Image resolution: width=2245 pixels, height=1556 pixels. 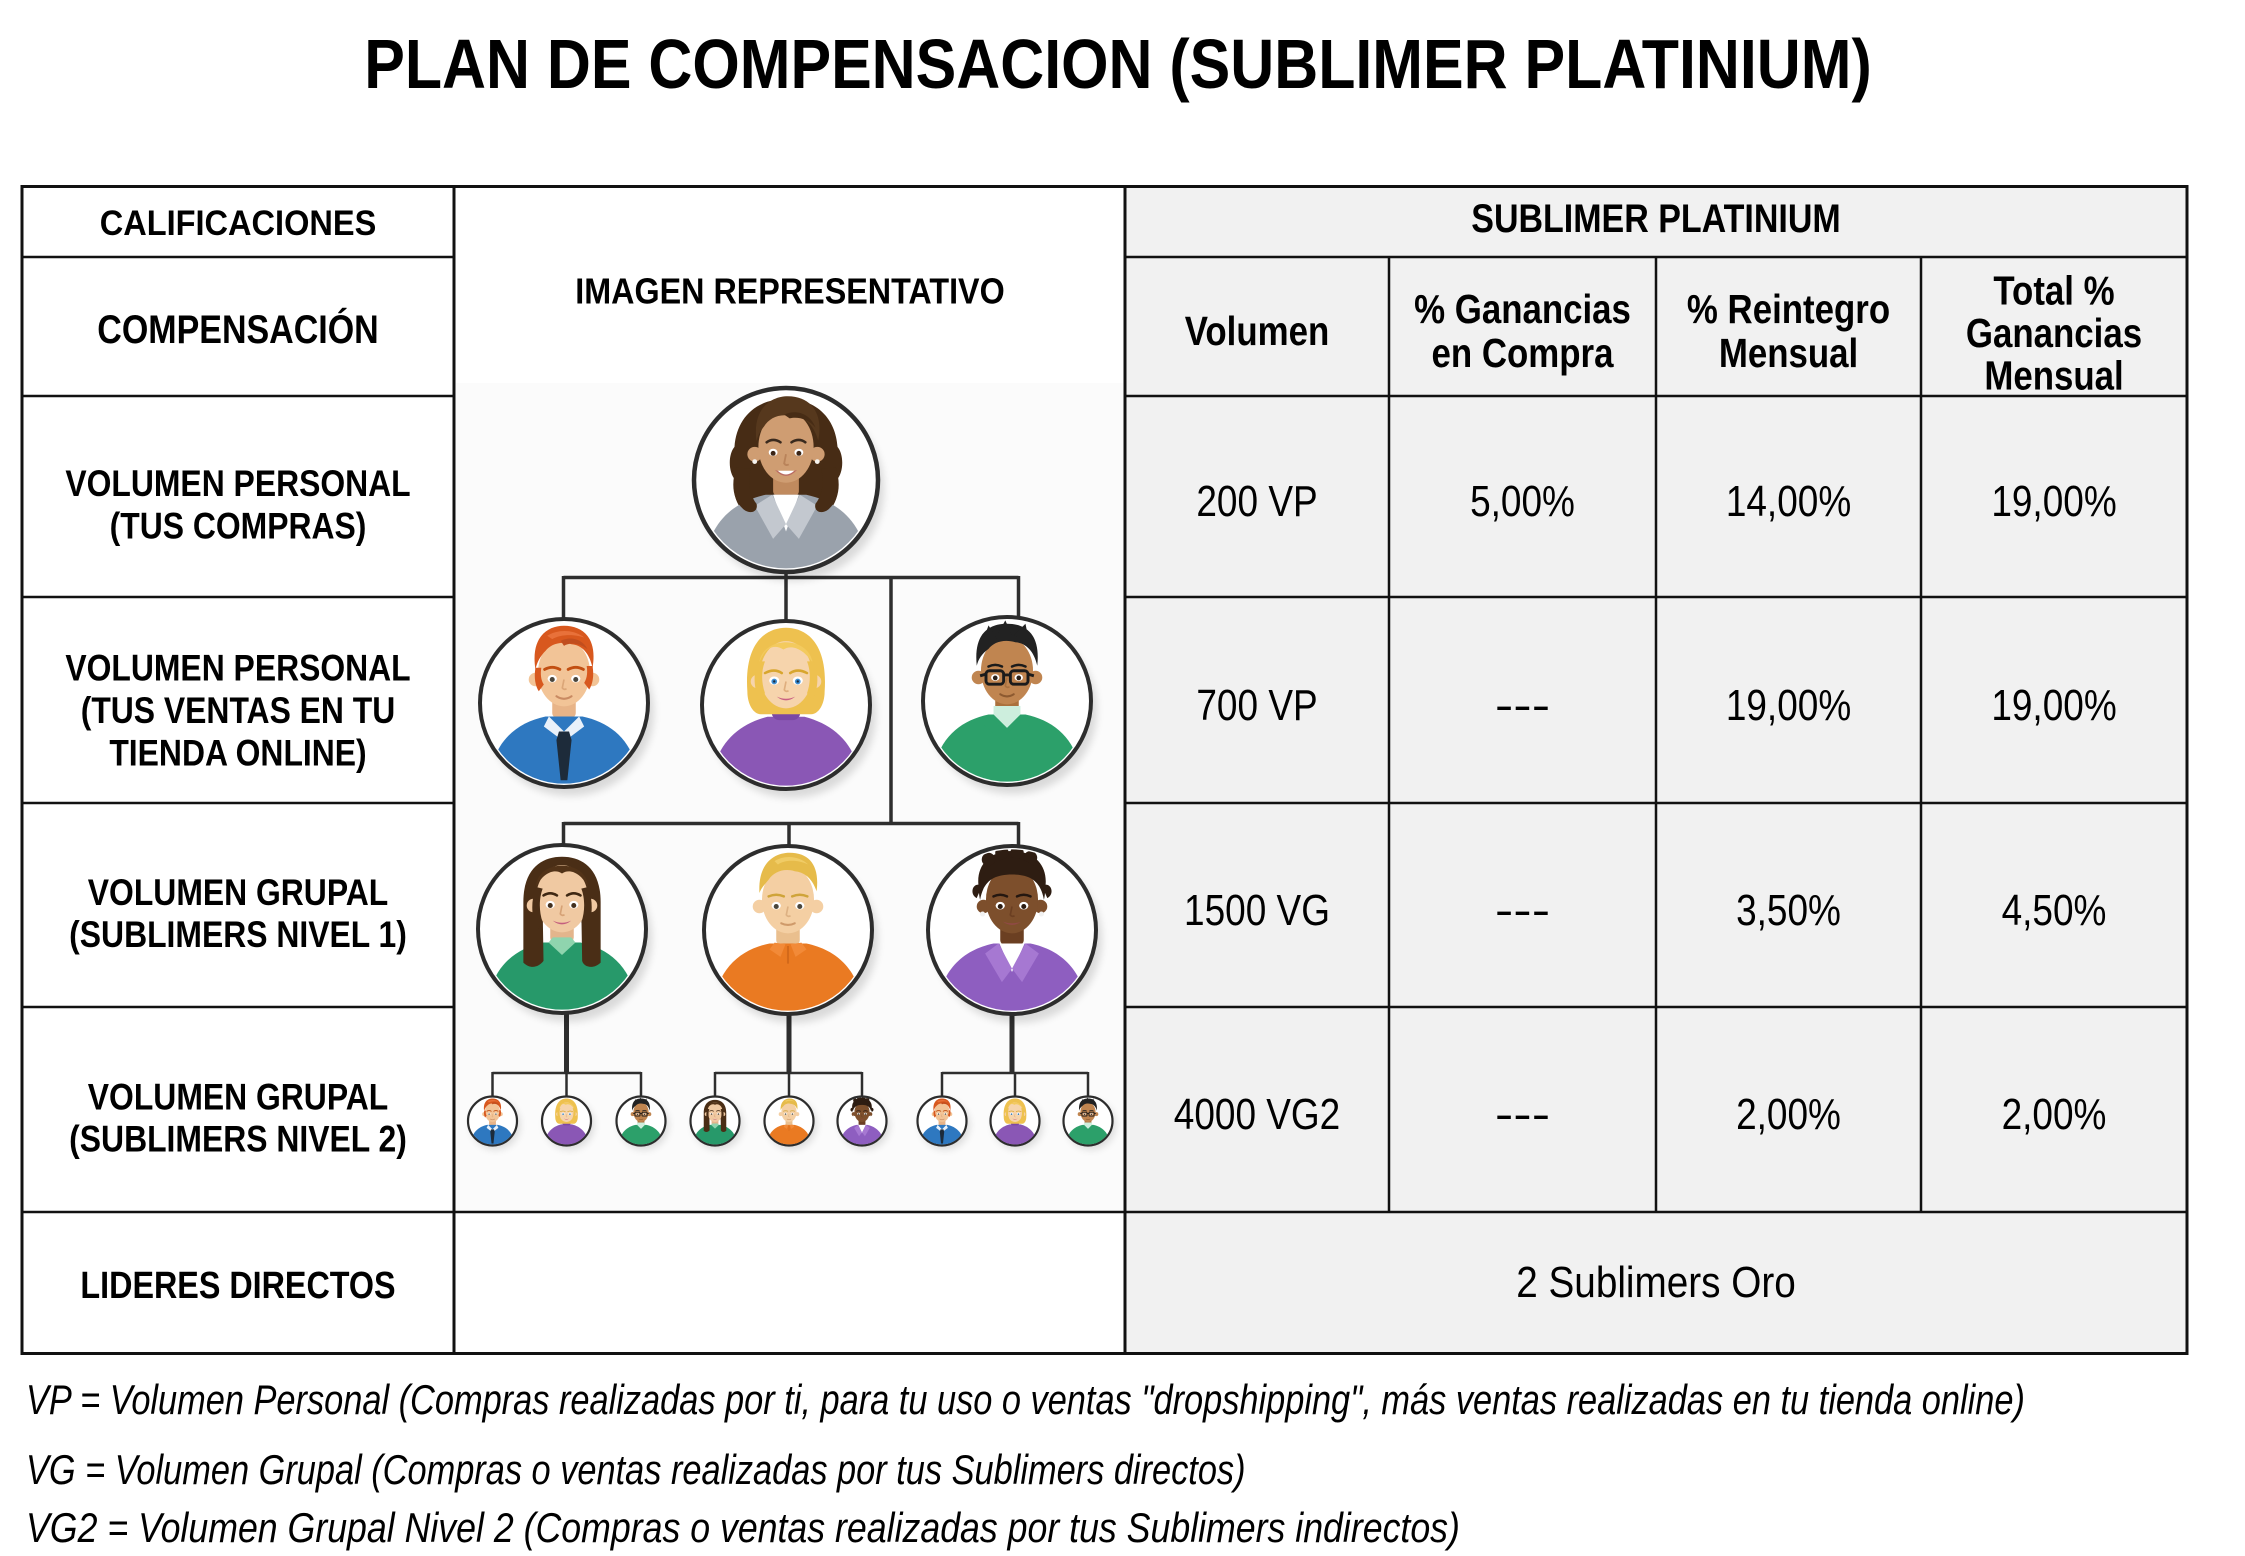 What do you see at coordinates (238, 711) in the screenshot?
I see `svg-text: (TUS VENTAS EN TU` at bounding box center [238, 711].